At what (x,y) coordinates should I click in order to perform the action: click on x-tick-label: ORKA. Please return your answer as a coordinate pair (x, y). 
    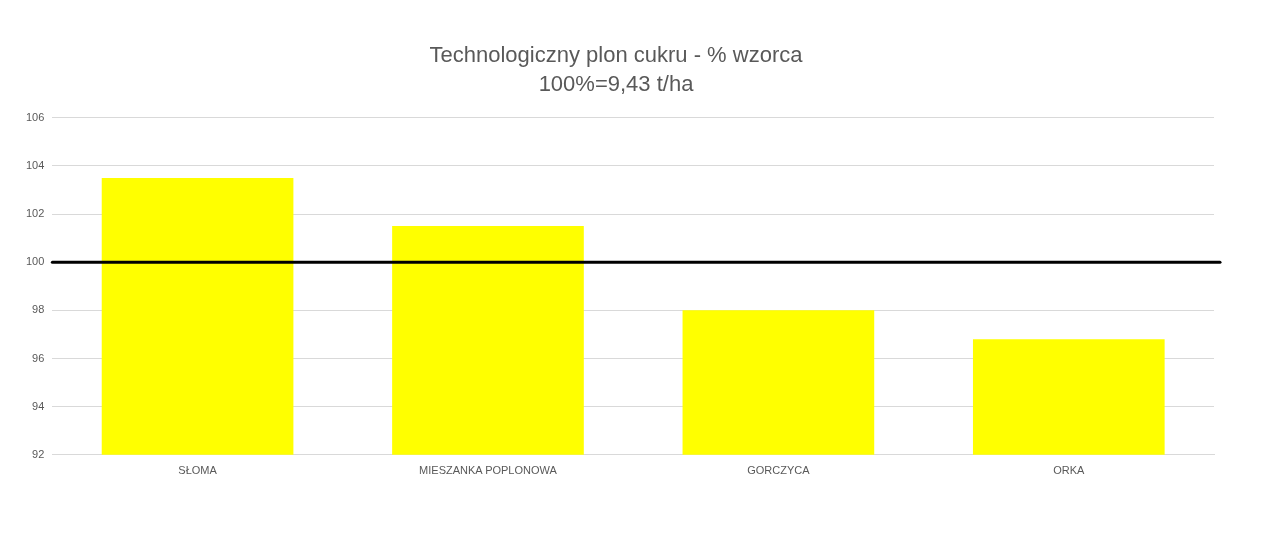
    Looking at the image, I should click on (1069, 470).